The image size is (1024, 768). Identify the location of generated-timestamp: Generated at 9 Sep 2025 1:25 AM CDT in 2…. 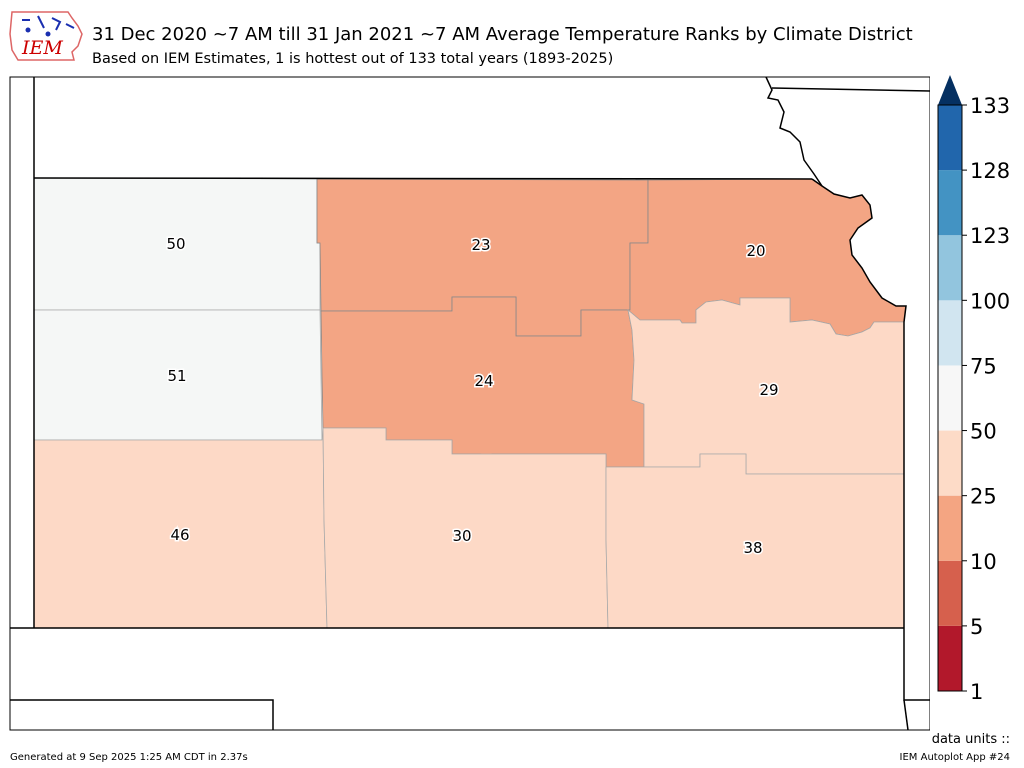
(129, 757).